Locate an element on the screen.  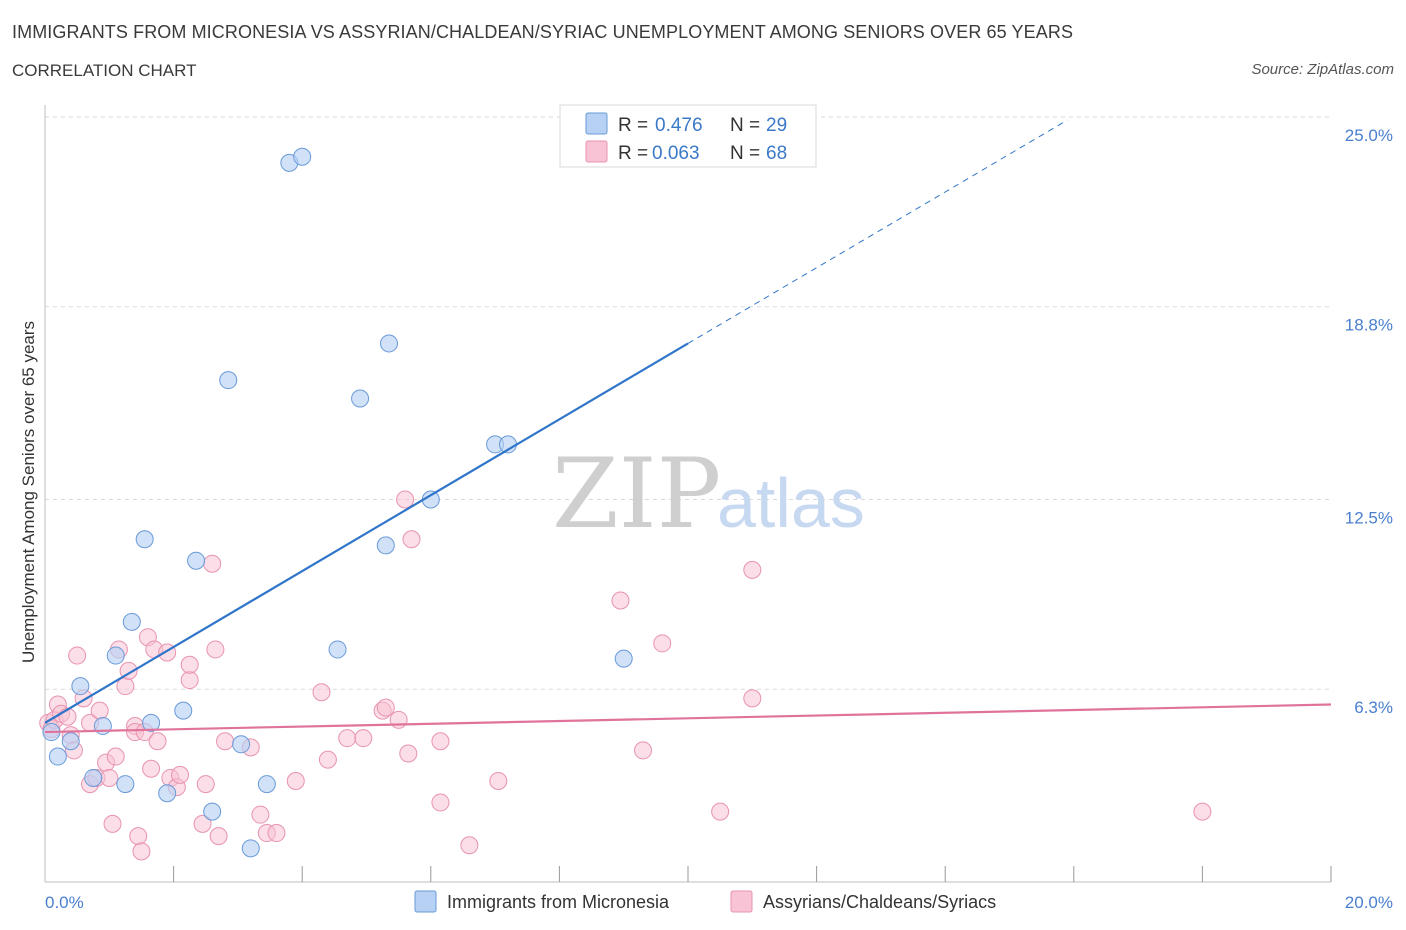
legend-r-value-2: 0.063 is located at coordinates (676, 153).